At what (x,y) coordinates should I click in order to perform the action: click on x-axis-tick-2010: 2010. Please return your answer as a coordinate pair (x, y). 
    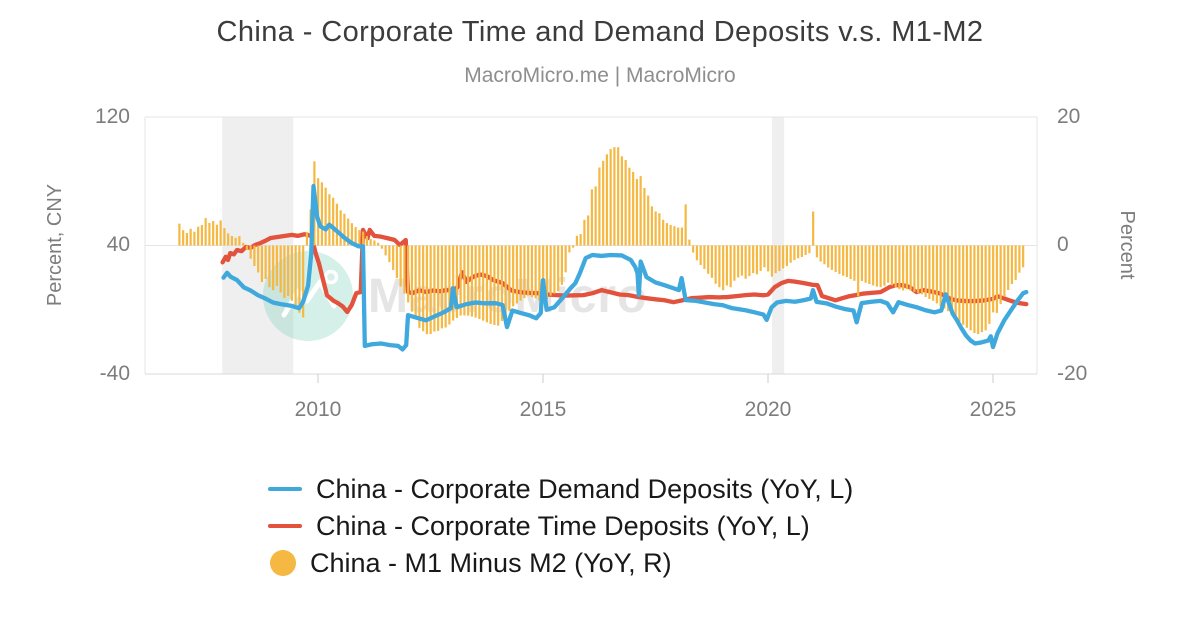
    Looking at the image, I should click on (318, 409).